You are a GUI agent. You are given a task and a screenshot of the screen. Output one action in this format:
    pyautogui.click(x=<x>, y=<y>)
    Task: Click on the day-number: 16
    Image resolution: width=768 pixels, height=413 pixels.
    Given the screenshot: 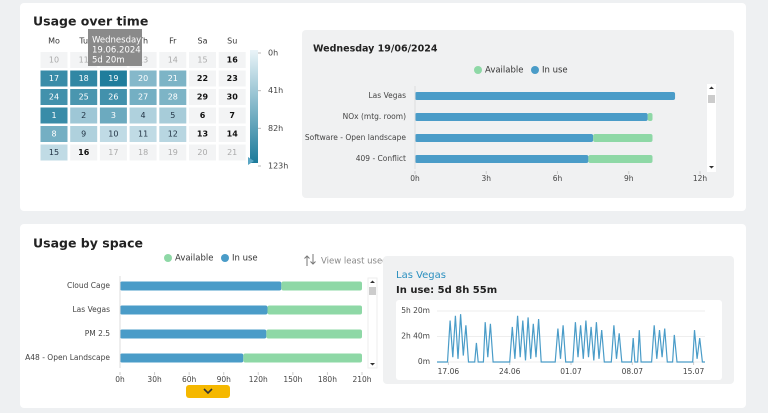 What is the action you would take?
    pyautogui.click(x=233, y=60)
    